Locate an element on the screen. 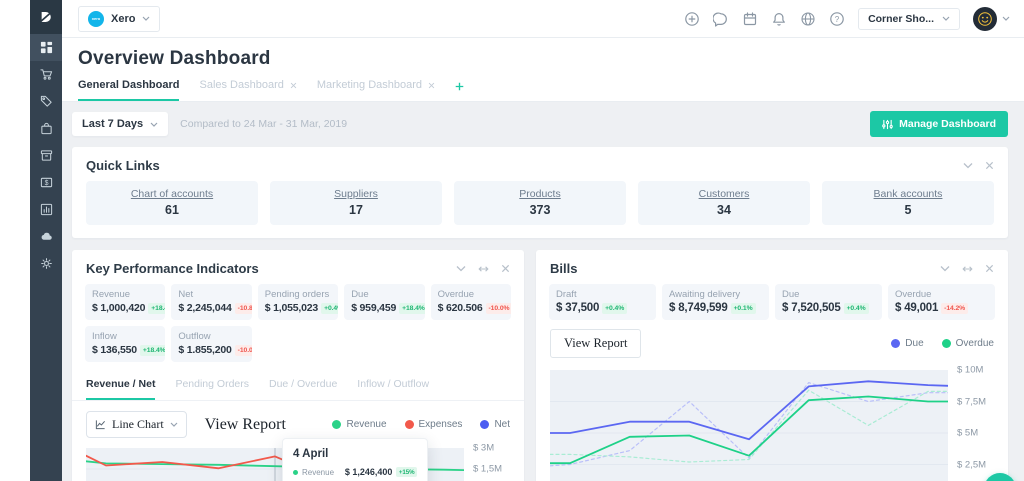  quick-link-label: Customers is located at coordinates (724, 194).